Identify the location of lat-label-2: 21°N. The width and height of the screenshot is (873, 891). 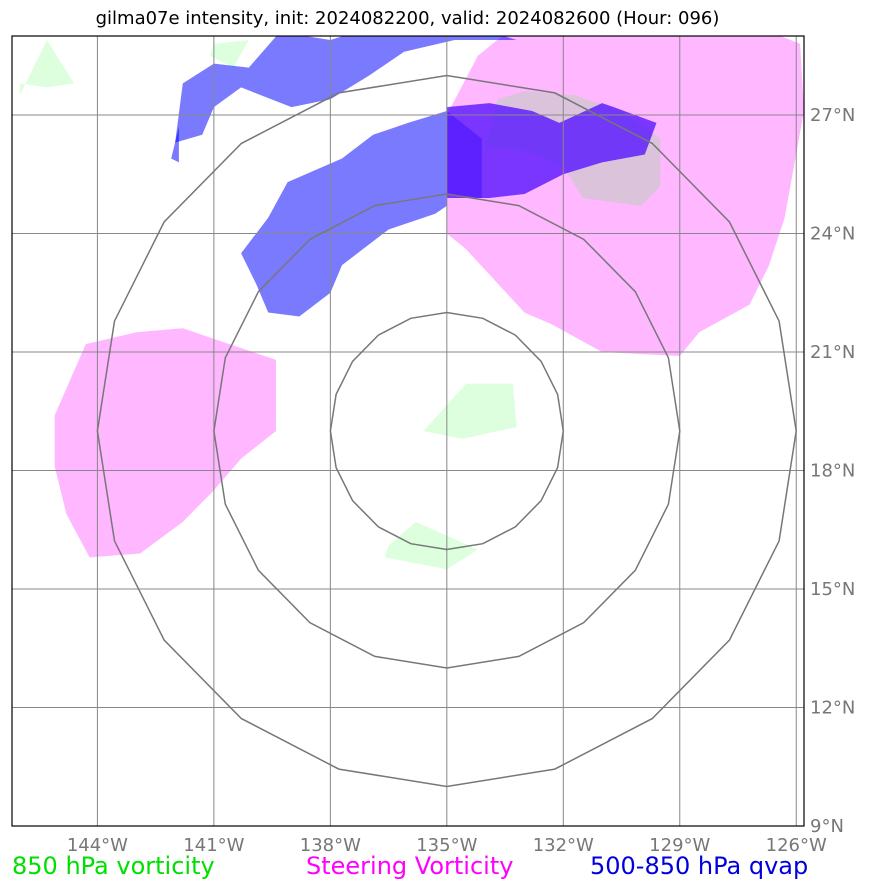
(832, 352).